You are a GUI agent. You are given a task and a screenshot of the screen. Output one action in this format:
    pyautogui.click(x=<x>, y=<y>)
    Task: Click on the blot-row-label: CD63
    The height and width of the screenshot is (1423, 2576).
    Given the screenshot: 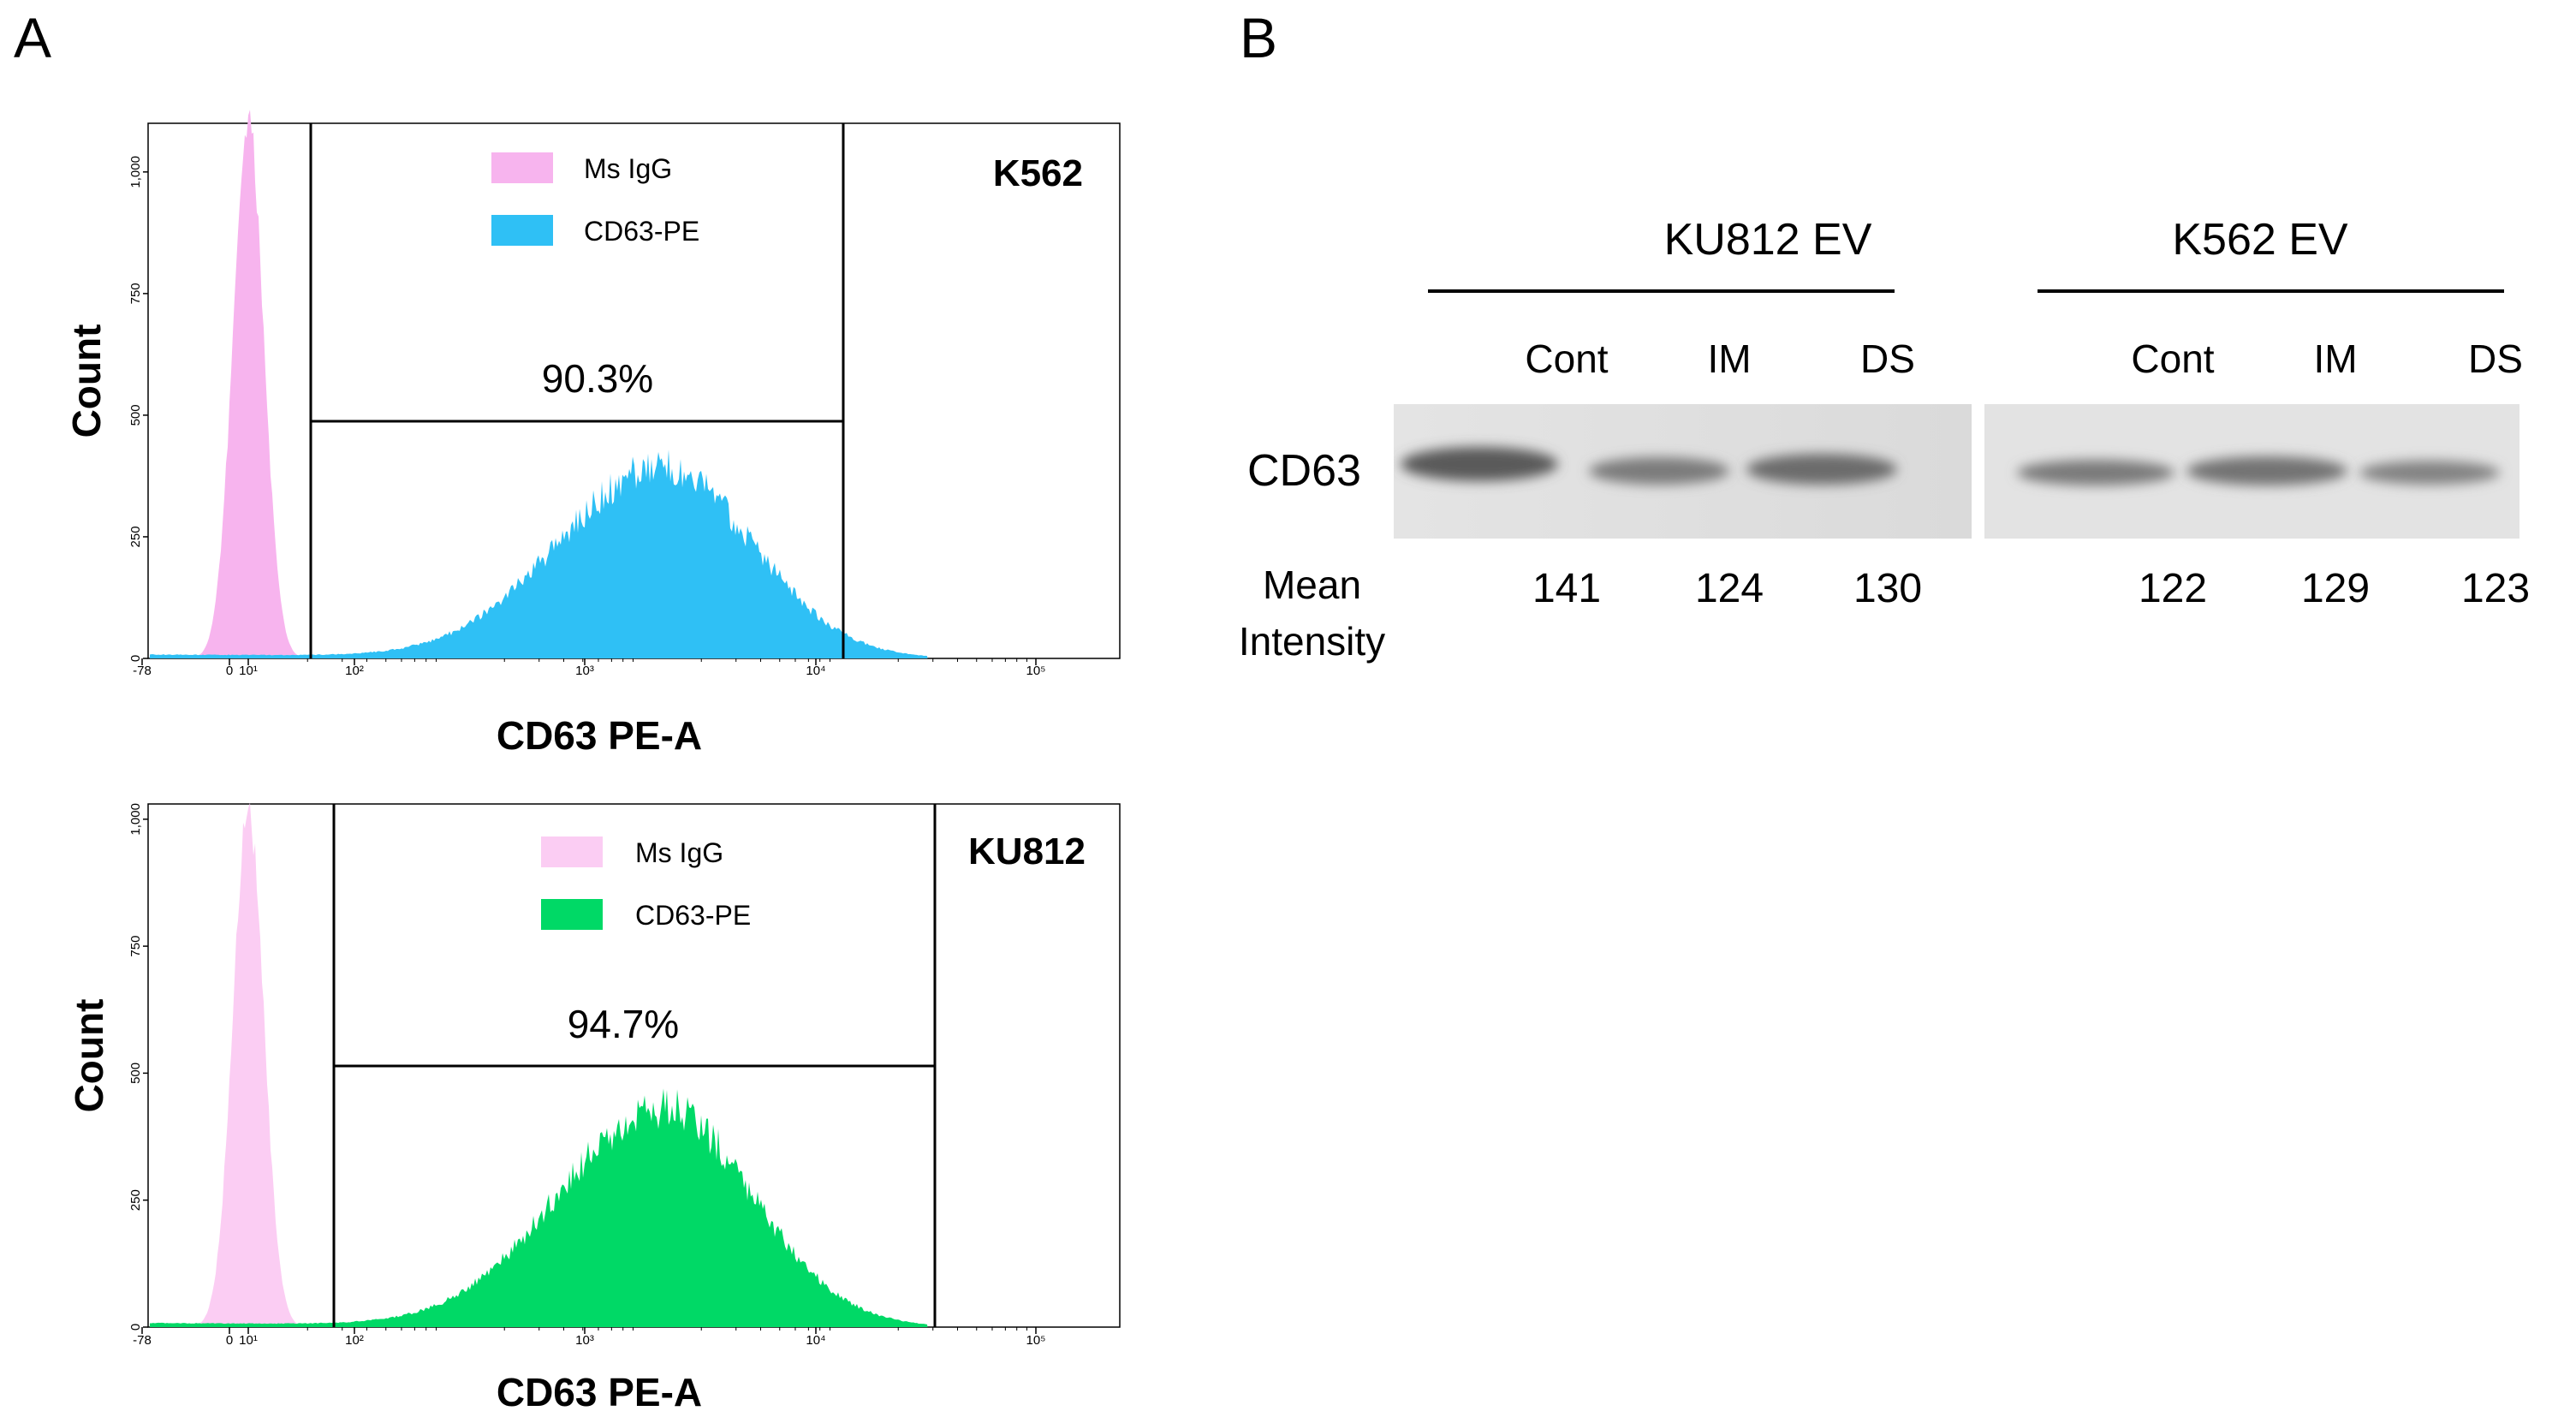 What is the action you would take?
    pyautogui.click(x=1304, y=471)
    